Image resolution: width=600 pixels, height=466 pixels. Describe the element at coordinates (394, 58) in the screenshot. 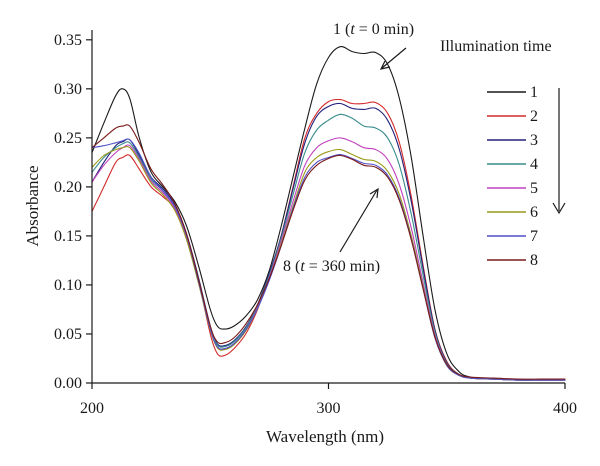

I see `annotation-top-arrow` at that location.